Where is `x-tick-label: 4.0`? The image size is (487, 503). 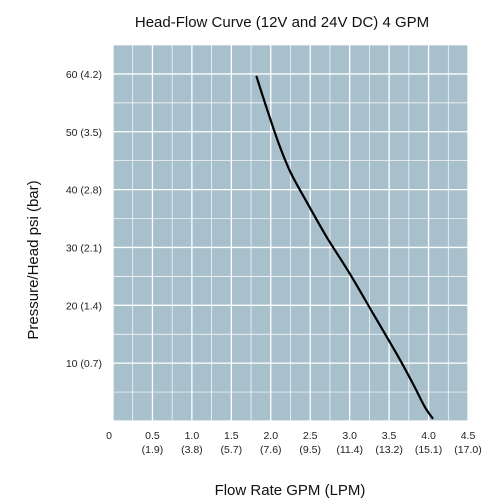
x-tick-label: 4.0 is located at coordinates (428, 436).